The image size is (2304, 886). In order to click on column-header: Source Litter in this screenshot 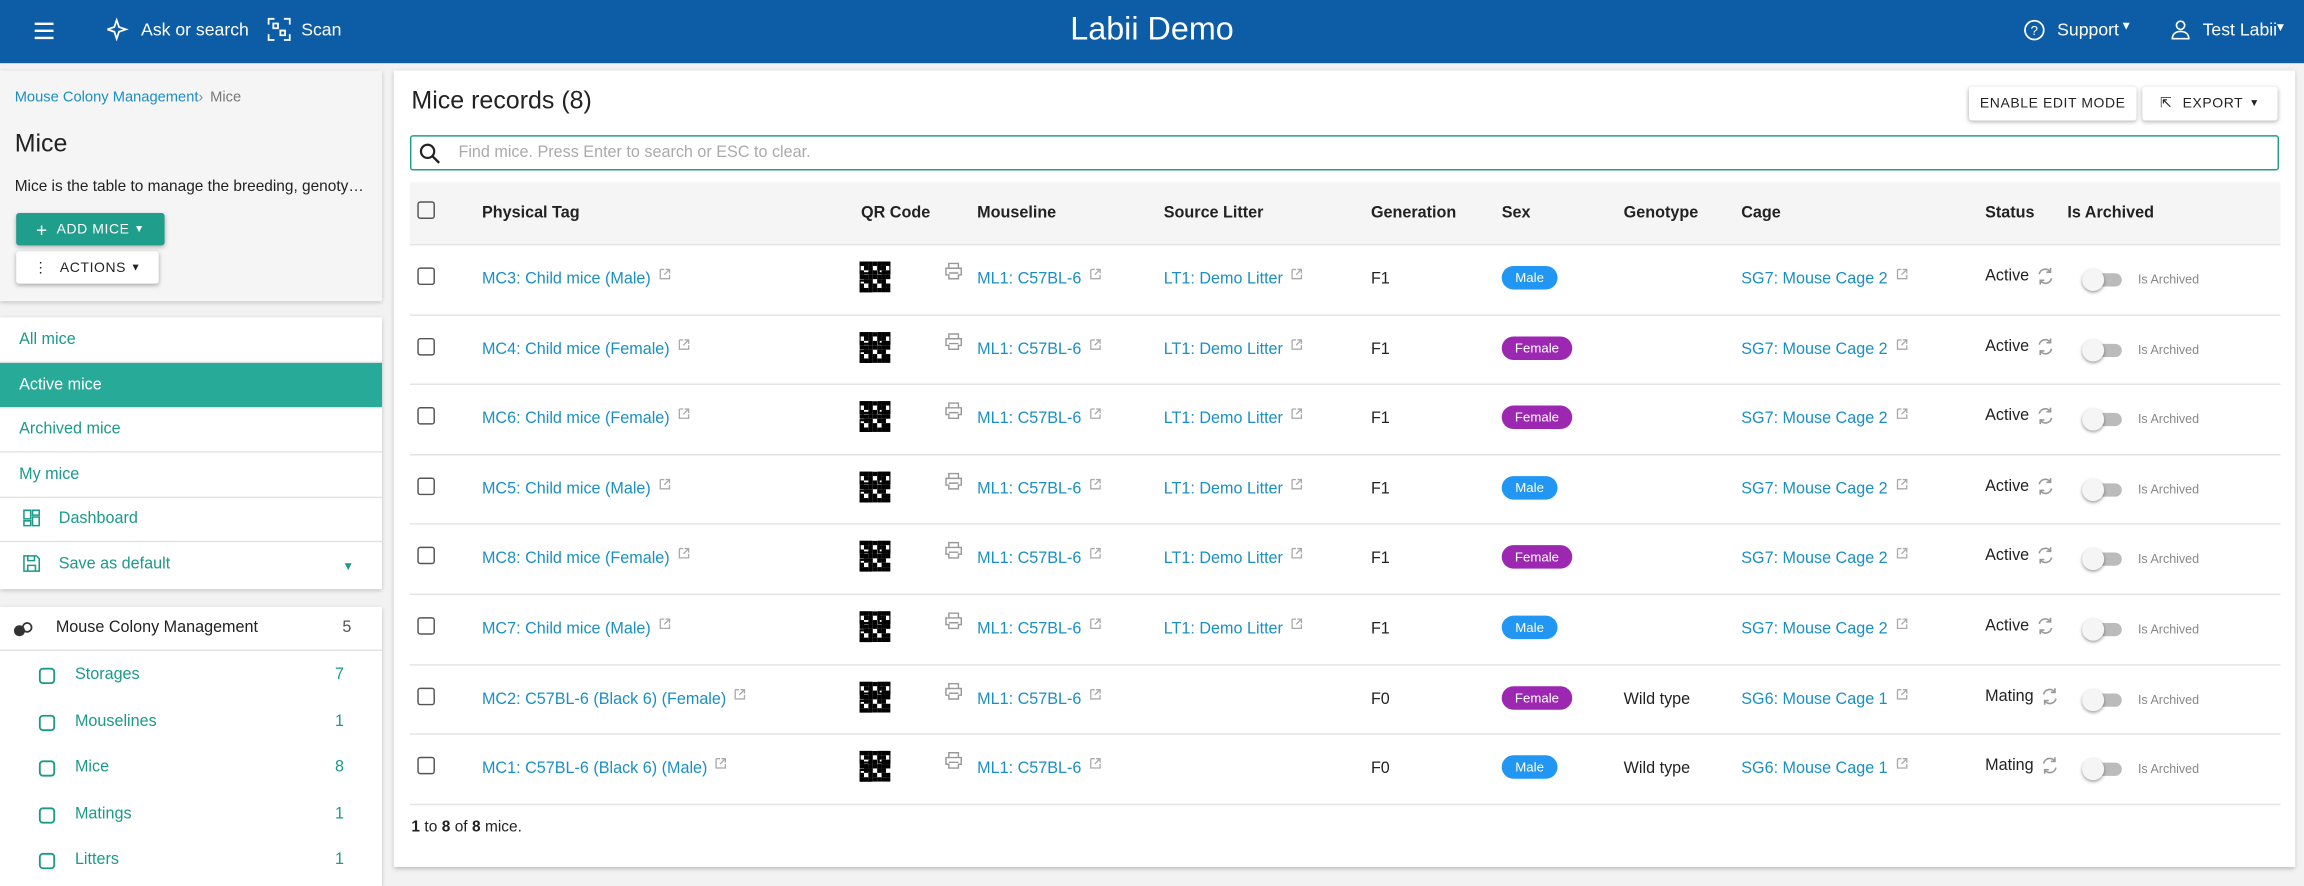, I will do `click(1213, 213)`.